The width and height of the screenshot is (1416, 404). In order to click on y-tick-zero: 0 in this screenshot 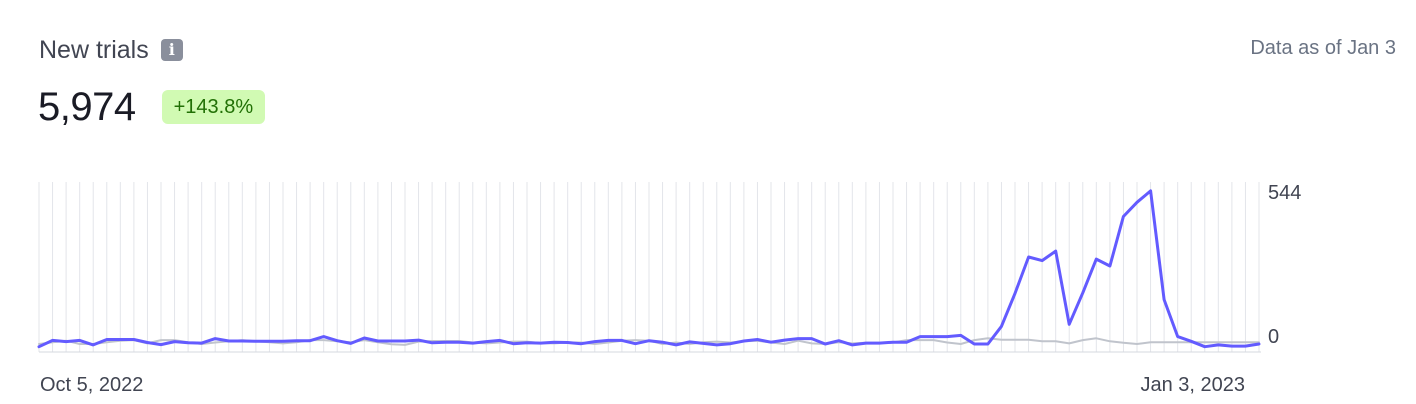, I will do `click(1273, 337)`.